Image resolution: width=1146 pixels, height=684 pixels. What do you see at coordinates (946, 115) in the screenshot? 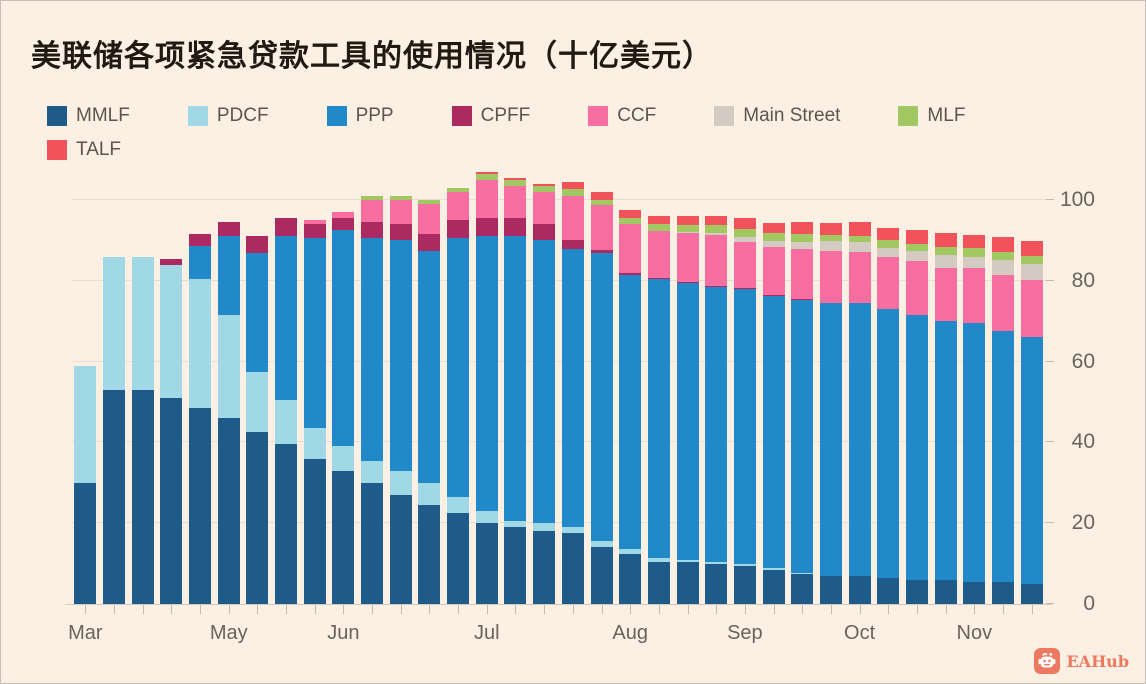
I see `legend-label: MLF` at bounding box center [946, 115].